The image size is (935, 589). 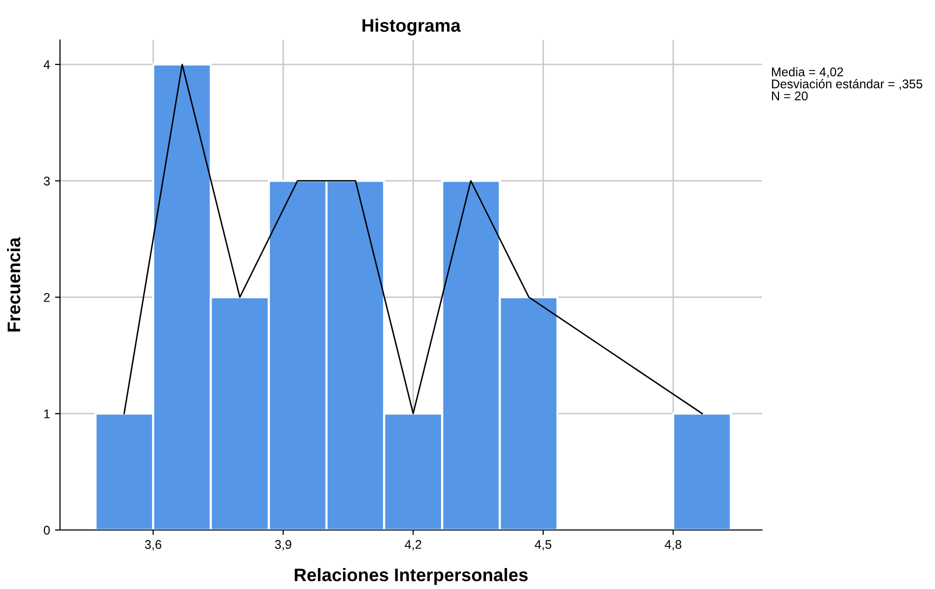 I want to click on text: Media = 4,02, so click(x=807, y=72).